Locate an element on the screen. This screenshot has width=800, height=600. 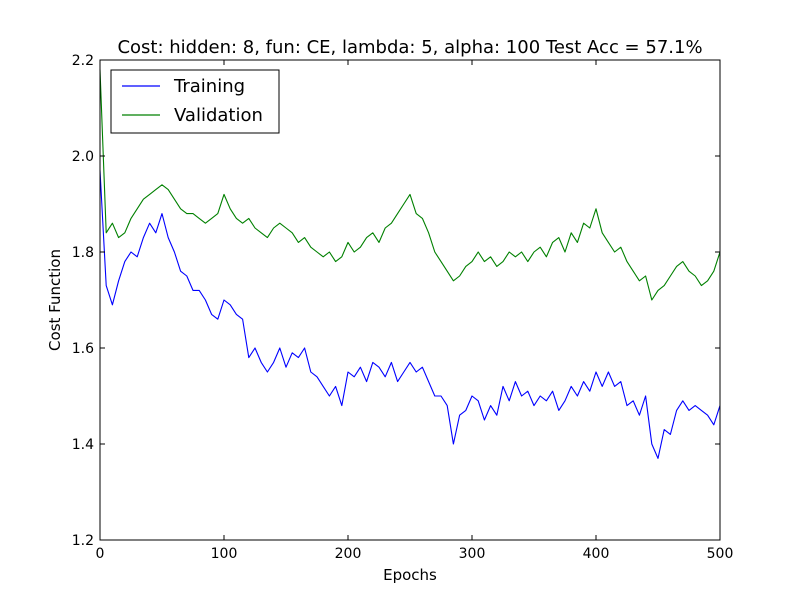
legend-label-validation: Validation is located at coordinates (218, 115).